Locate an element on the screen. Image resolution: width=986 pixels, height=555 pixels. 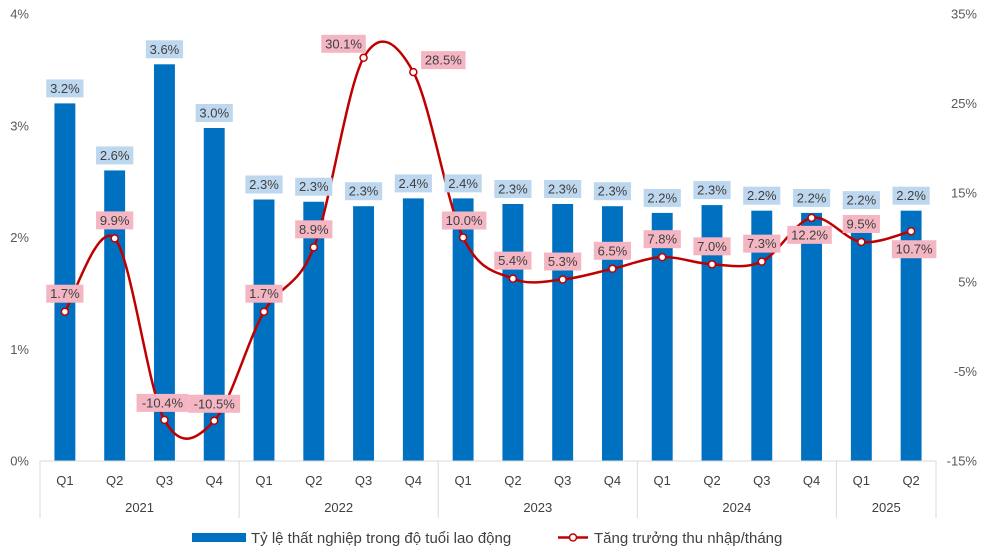
line-data-label: -10.5% is located at coordinates (215, 403).